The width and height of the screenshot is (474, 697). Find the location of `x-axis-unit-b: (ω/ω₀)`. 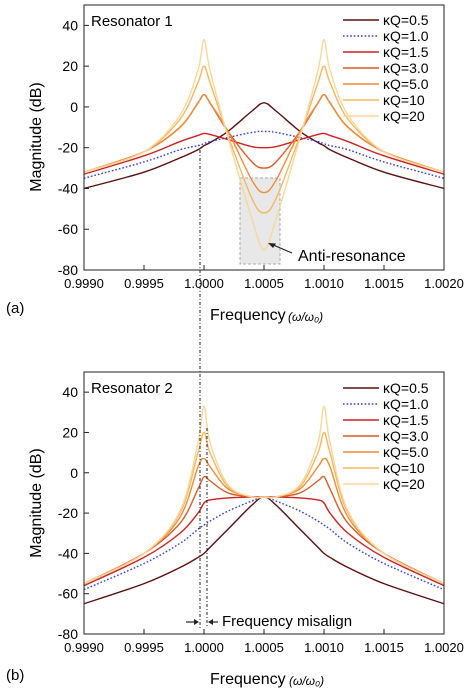

x-axis-unit-b: (ω/ω₀) is located at coordinates (306, 681).